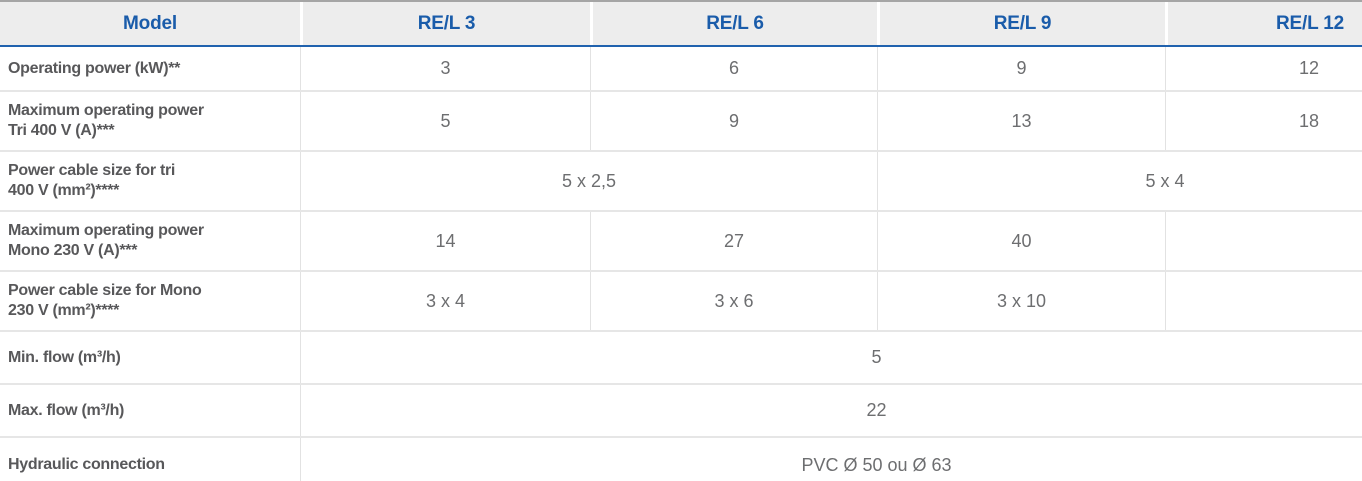 This screenshot has width=1362, height=481. Describe the element at coordinates (1021, 23) in the screenshot. I see `column-header-rel9: RE/L 9` at that location.